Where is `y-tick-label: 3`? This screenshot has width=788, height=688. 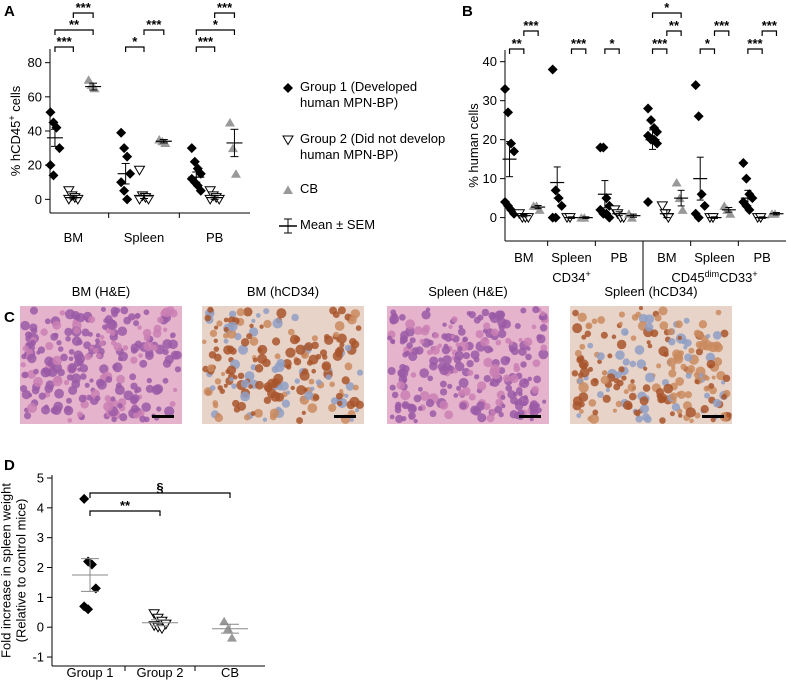
y-tick-label: 3 is located at coordinates (40, 537).